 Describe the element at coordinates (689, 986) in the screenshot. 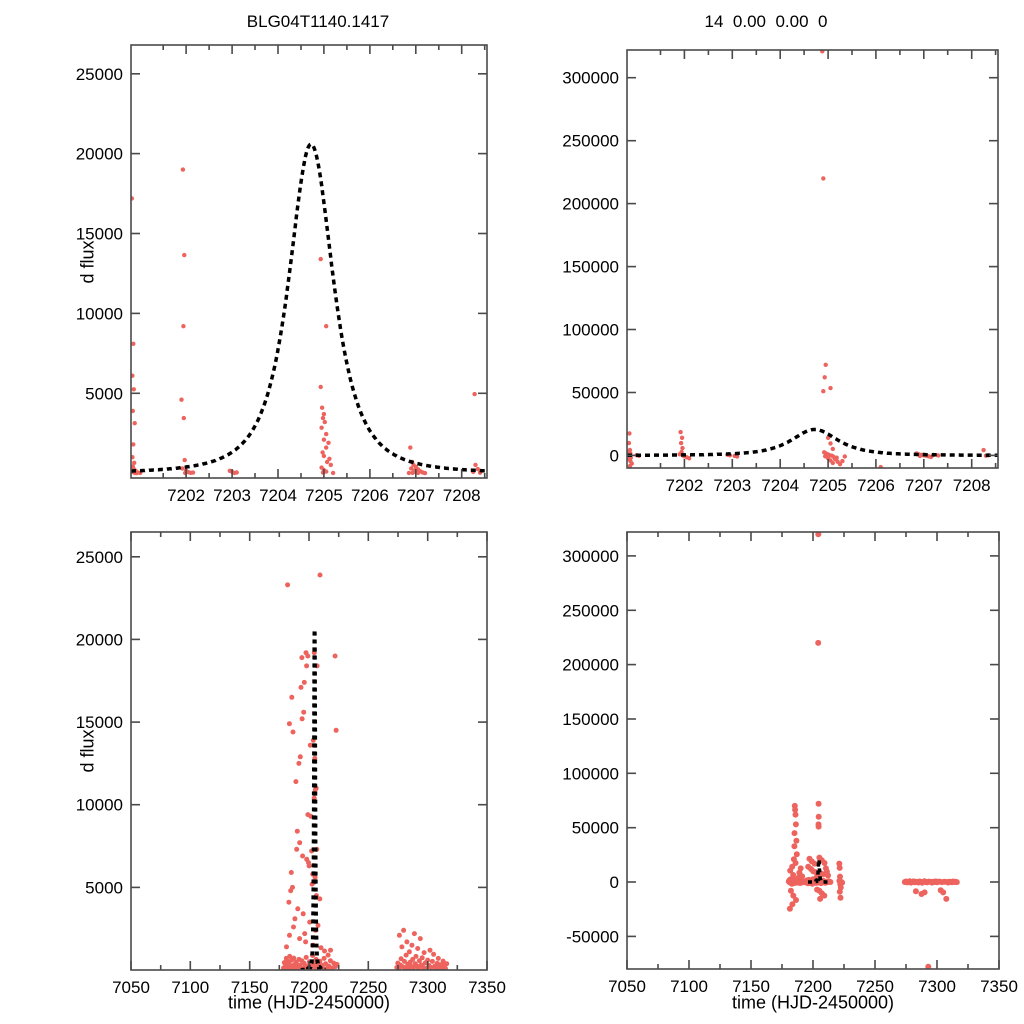

I see `x-tick-label: 7100` at that location.